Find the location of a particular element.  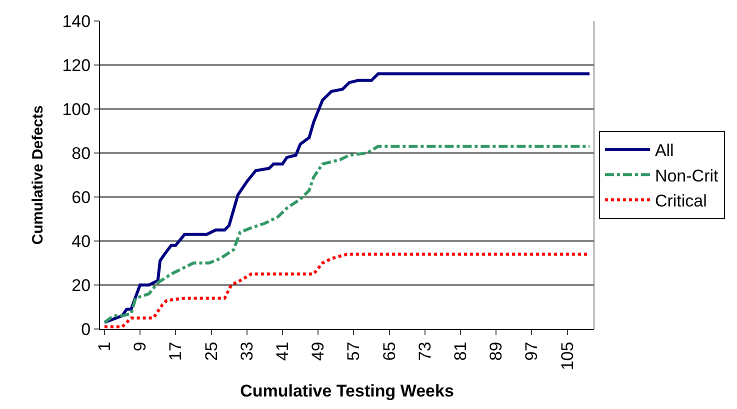

y-tick-label: 20 is located at coordinates (81, 285).